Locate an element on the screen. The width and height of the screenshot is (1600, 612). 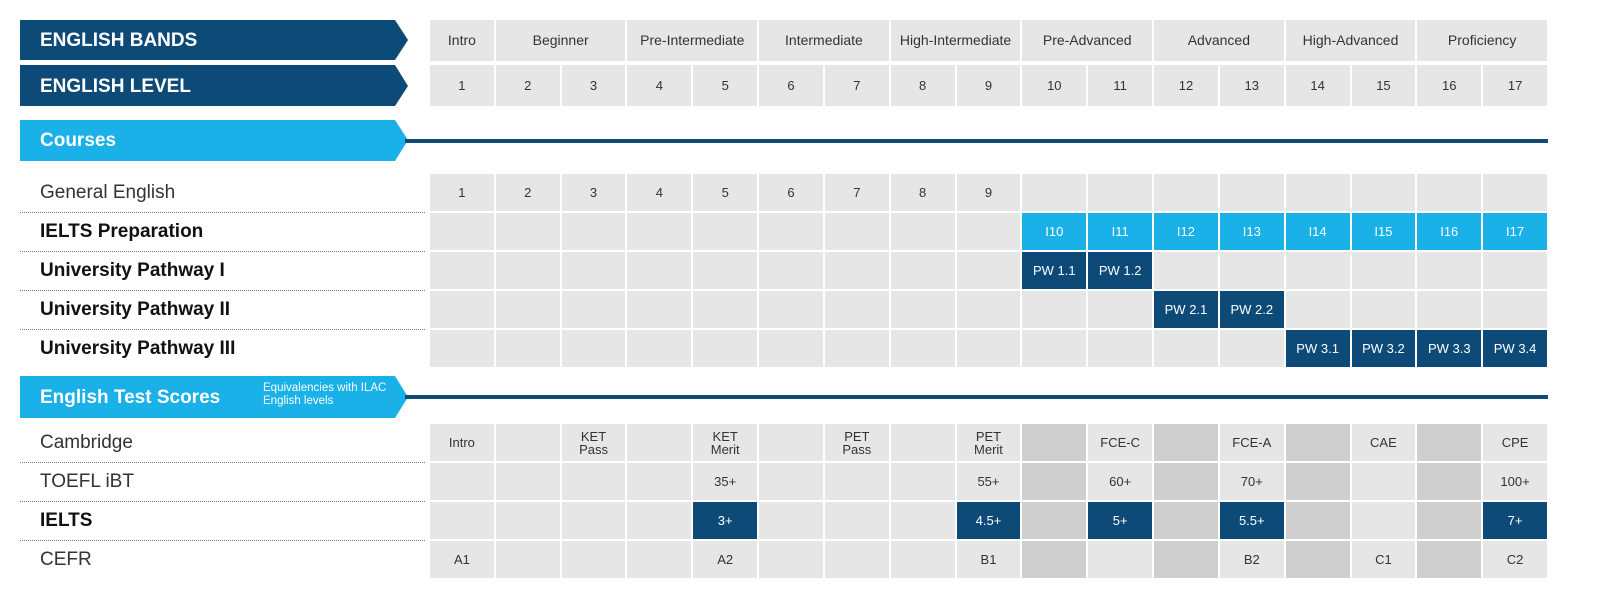
bands-banner is located at coordinates (214, 40).